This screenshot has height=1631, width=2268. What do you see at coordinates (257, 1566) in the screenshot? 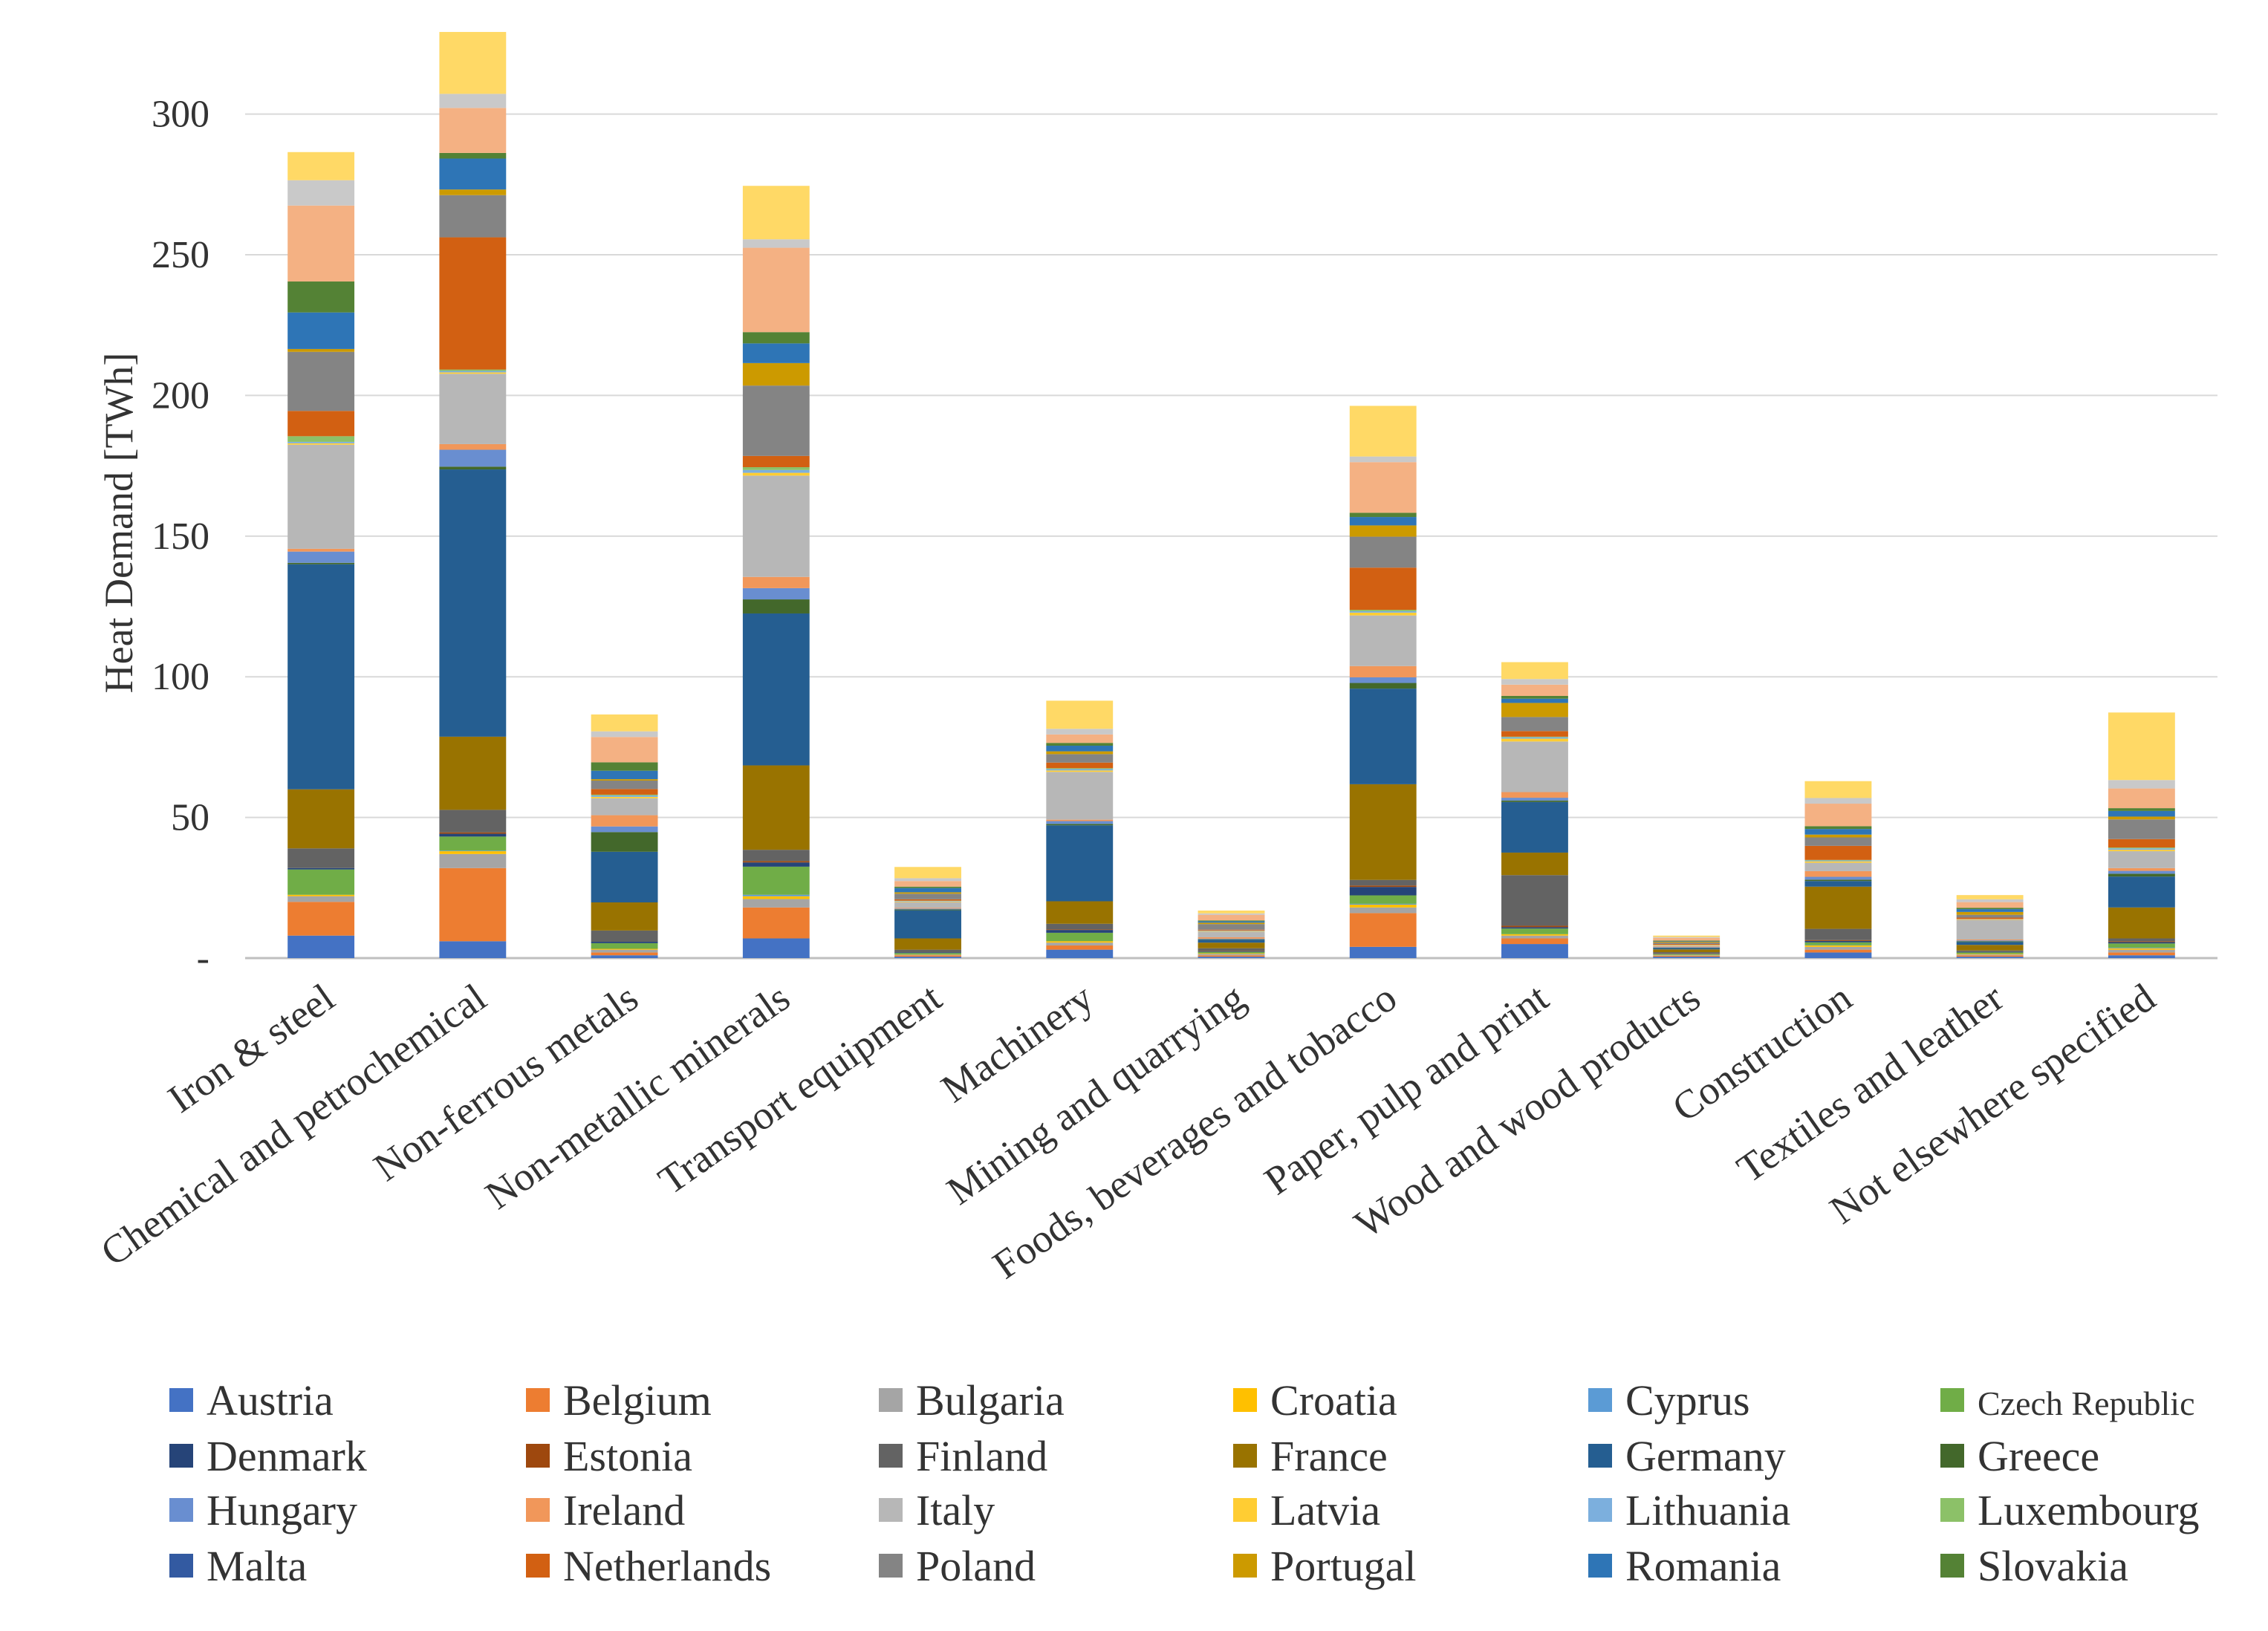
I see `legend-label: Malta` at bounding box center [257, 1566].